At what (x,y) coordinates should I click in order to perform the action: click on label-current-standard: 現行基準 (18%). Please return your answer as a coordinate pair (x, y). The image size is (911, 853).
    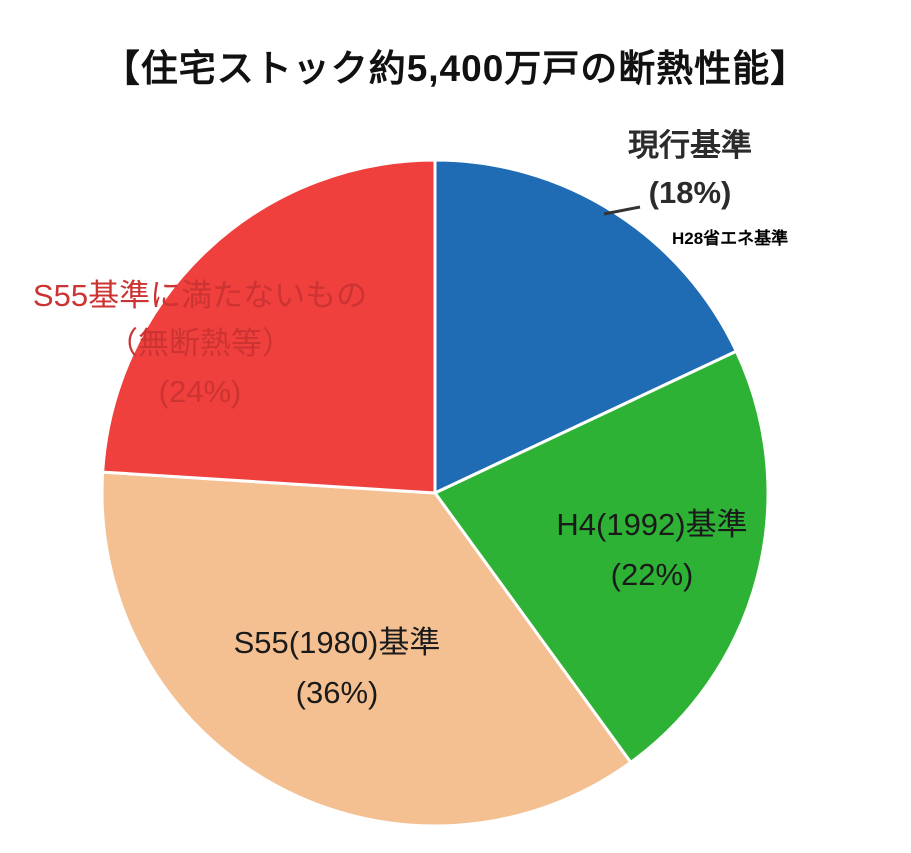
    Looking at the image, I should click on (690, 169).